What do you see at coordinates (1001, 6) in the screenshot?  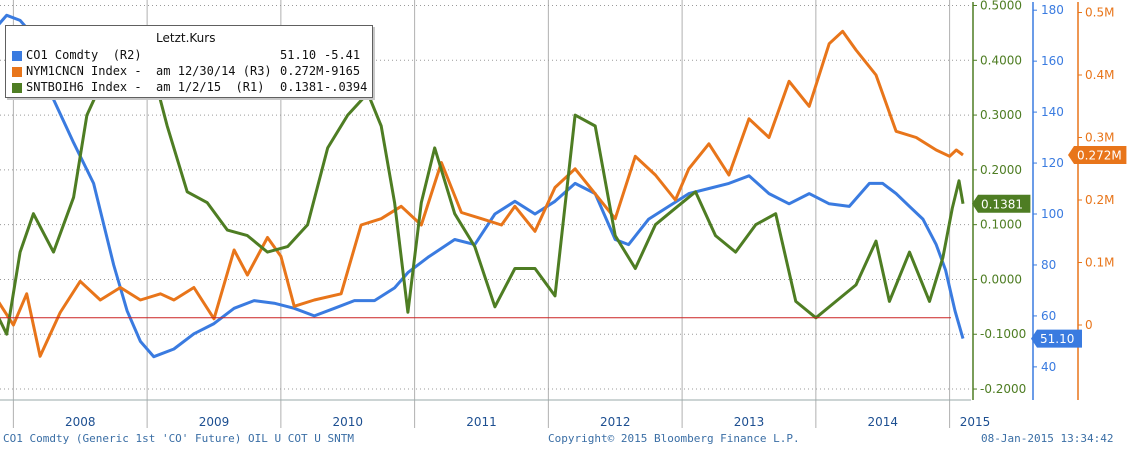 I see `axis-label-R1: 0.5000` at bounding box center [1001, 6].